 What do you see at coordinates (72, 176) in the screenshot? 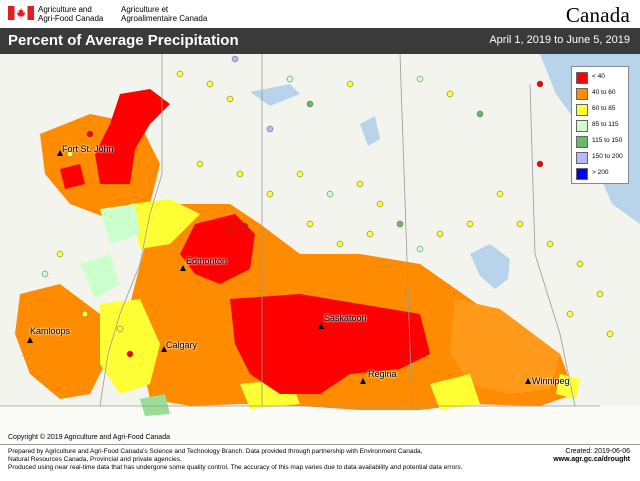
I see `zone-below-40-west` at bounding box center [72, 176].